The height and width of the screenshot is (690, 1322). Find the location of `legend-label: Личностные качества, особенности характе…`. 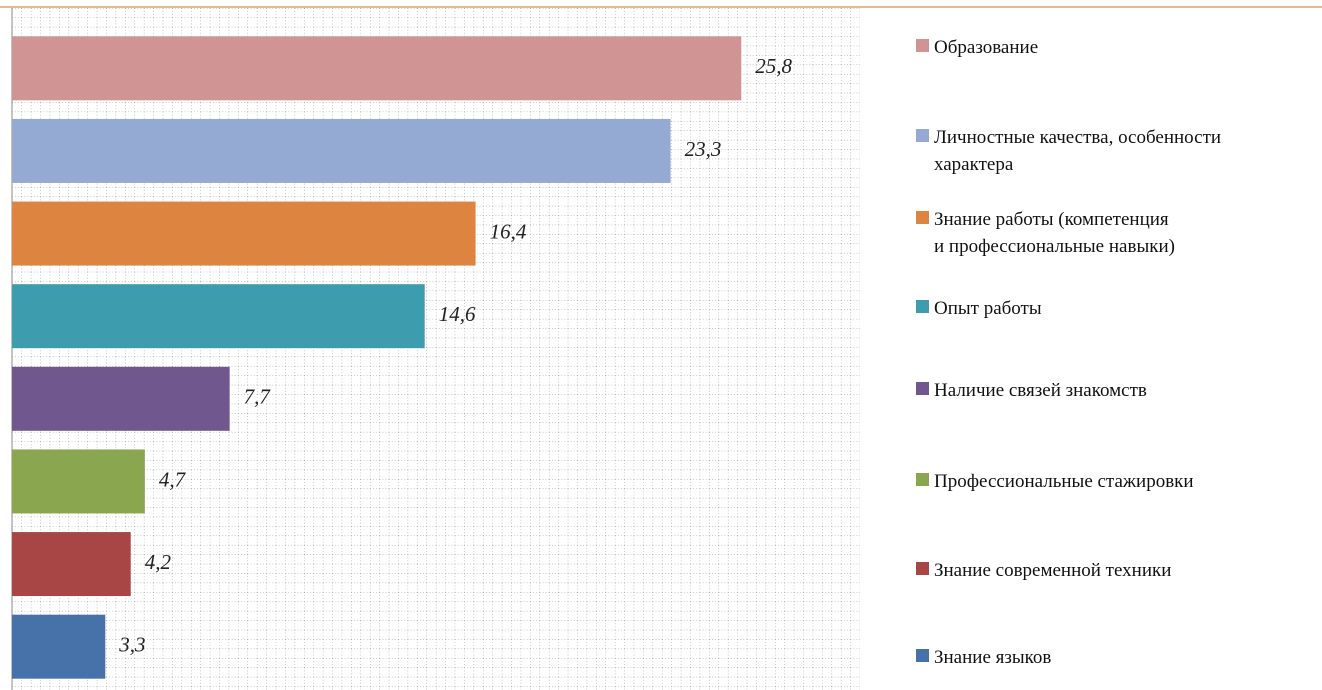

legend-label: Личностные качества, особенности характе… is located at coordinates (1078, 151).